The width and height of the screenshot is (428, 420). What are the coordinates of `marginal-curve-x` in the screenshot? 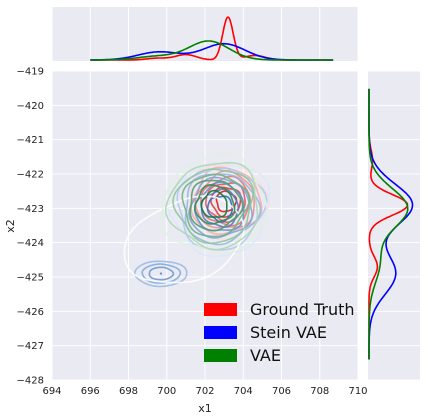 It's located at (212, 50).